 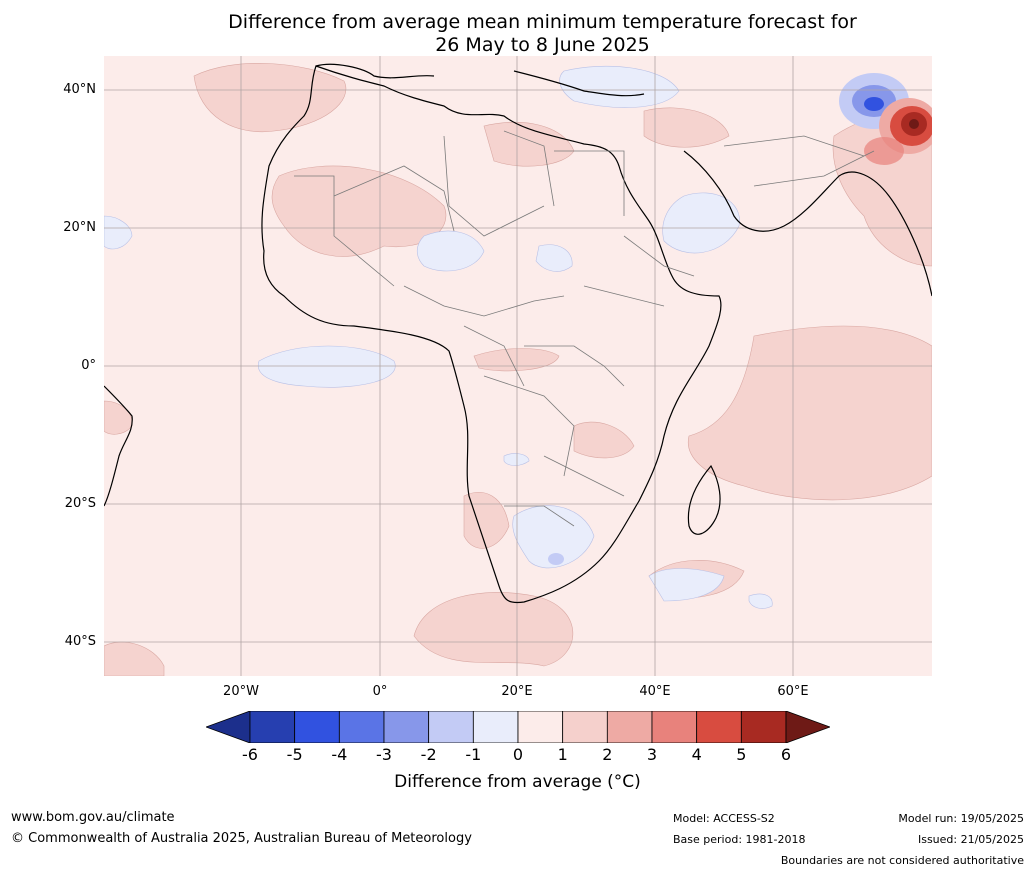 What do you see at coordinates (542, 45) in the screenshot?
I see `chart-title-line2: 26 May to 8 June 2025` at bounding box center [542, 45].